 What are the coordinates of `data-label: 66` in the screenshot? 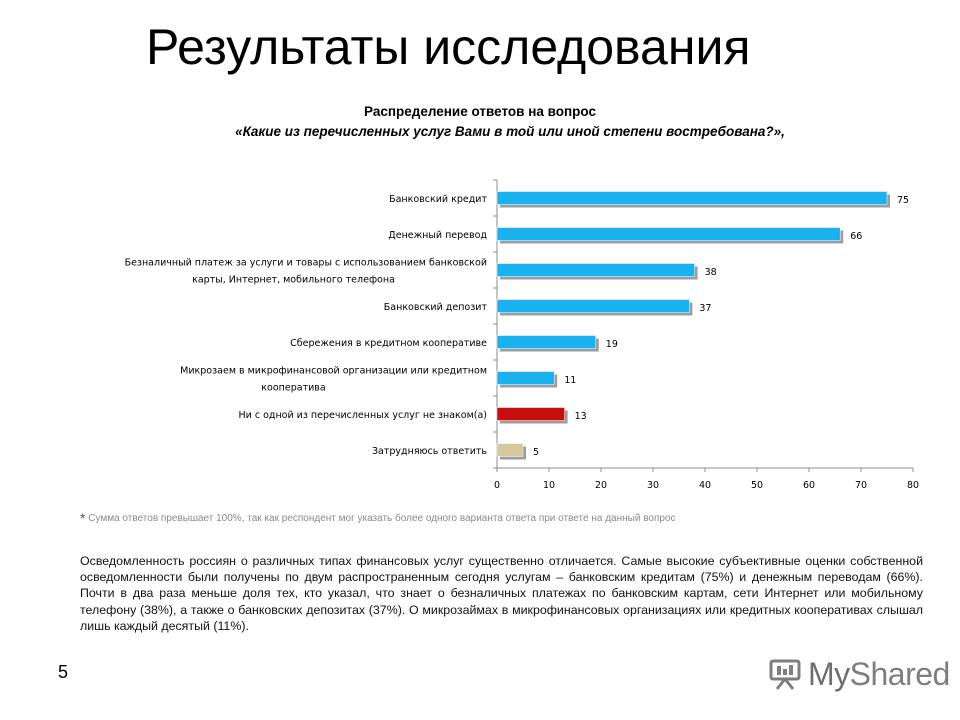 It's located at (856, 236).